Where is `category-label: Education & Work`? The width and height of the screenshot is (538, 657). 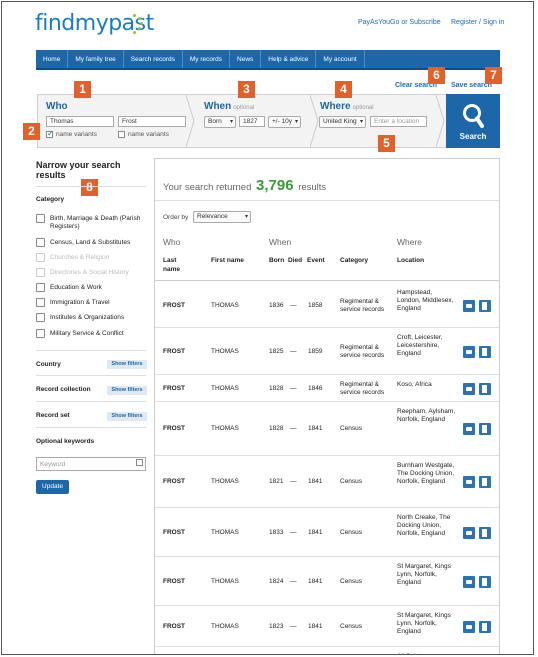
category-label: Education & Work is located at coordinates (76, 287).